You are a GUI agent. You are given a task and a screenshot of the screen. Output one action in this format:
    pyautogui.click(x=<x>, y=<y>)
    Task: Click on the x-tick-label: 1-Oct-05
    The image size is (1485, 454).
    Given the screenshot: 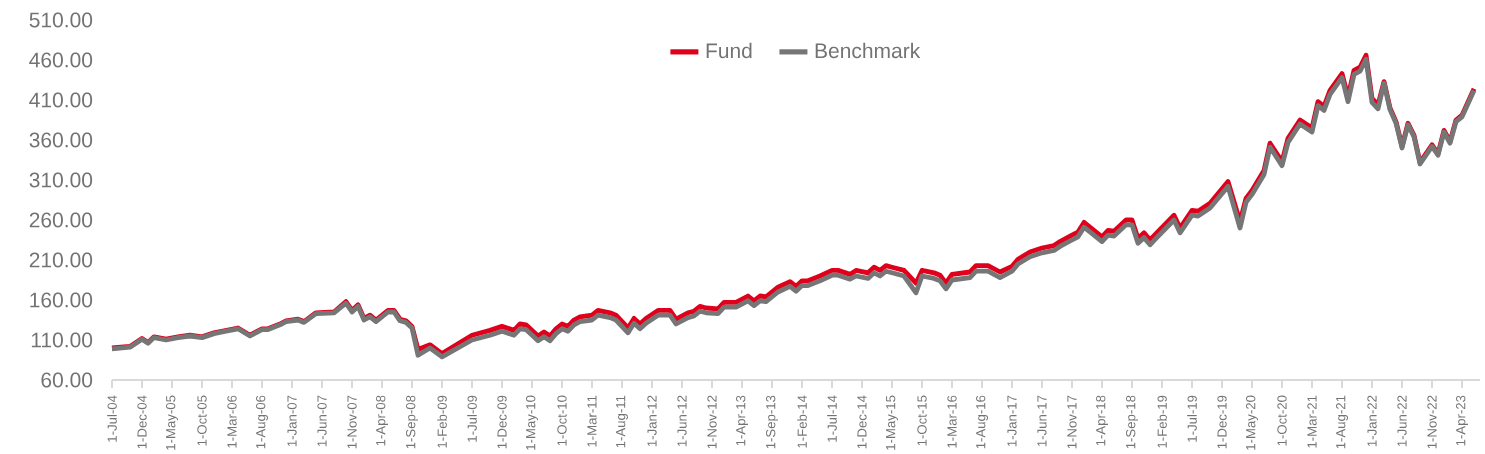 What is the action you would take?
    pyautogui.click(x=202, y=420)
    